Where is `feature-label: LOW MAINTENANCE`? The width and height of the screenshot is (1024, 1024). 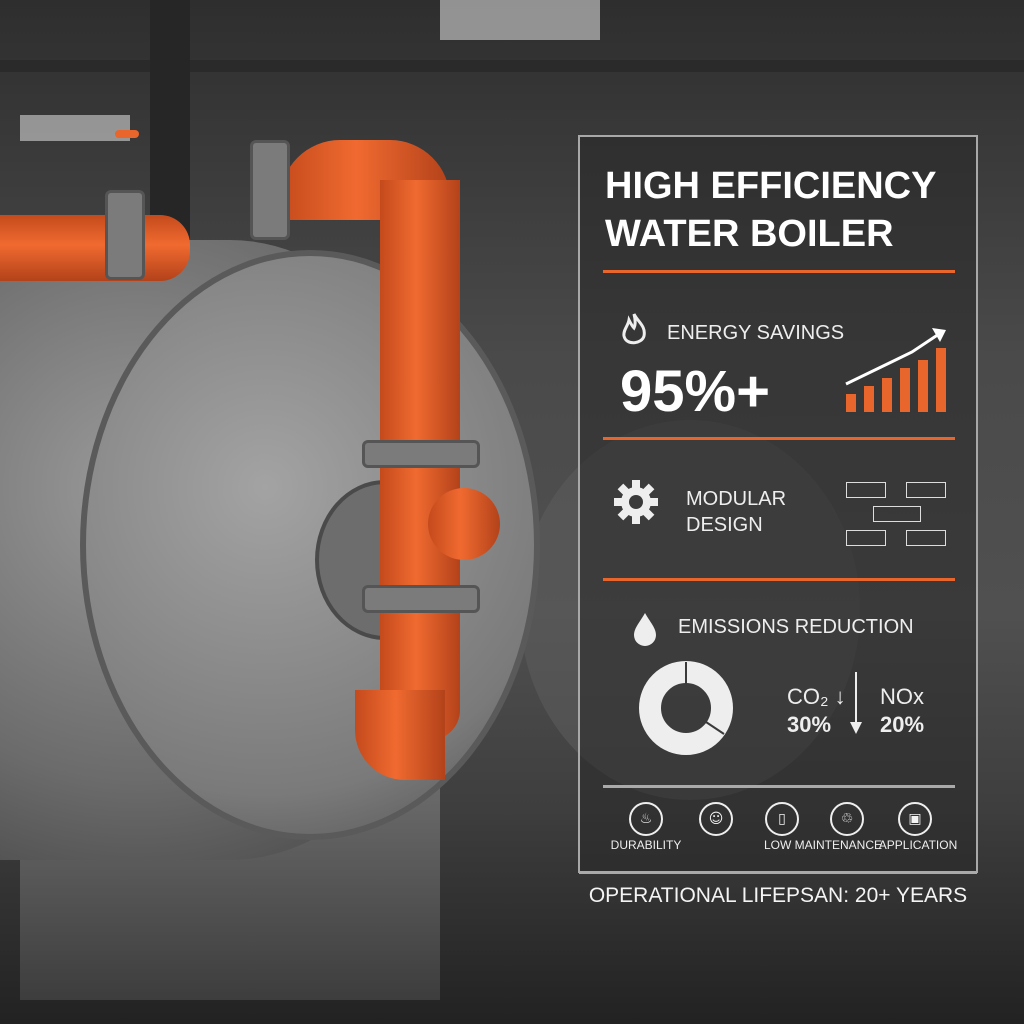
feature-label: LOW MAINTENANCE is located at coordinates (823, 845).